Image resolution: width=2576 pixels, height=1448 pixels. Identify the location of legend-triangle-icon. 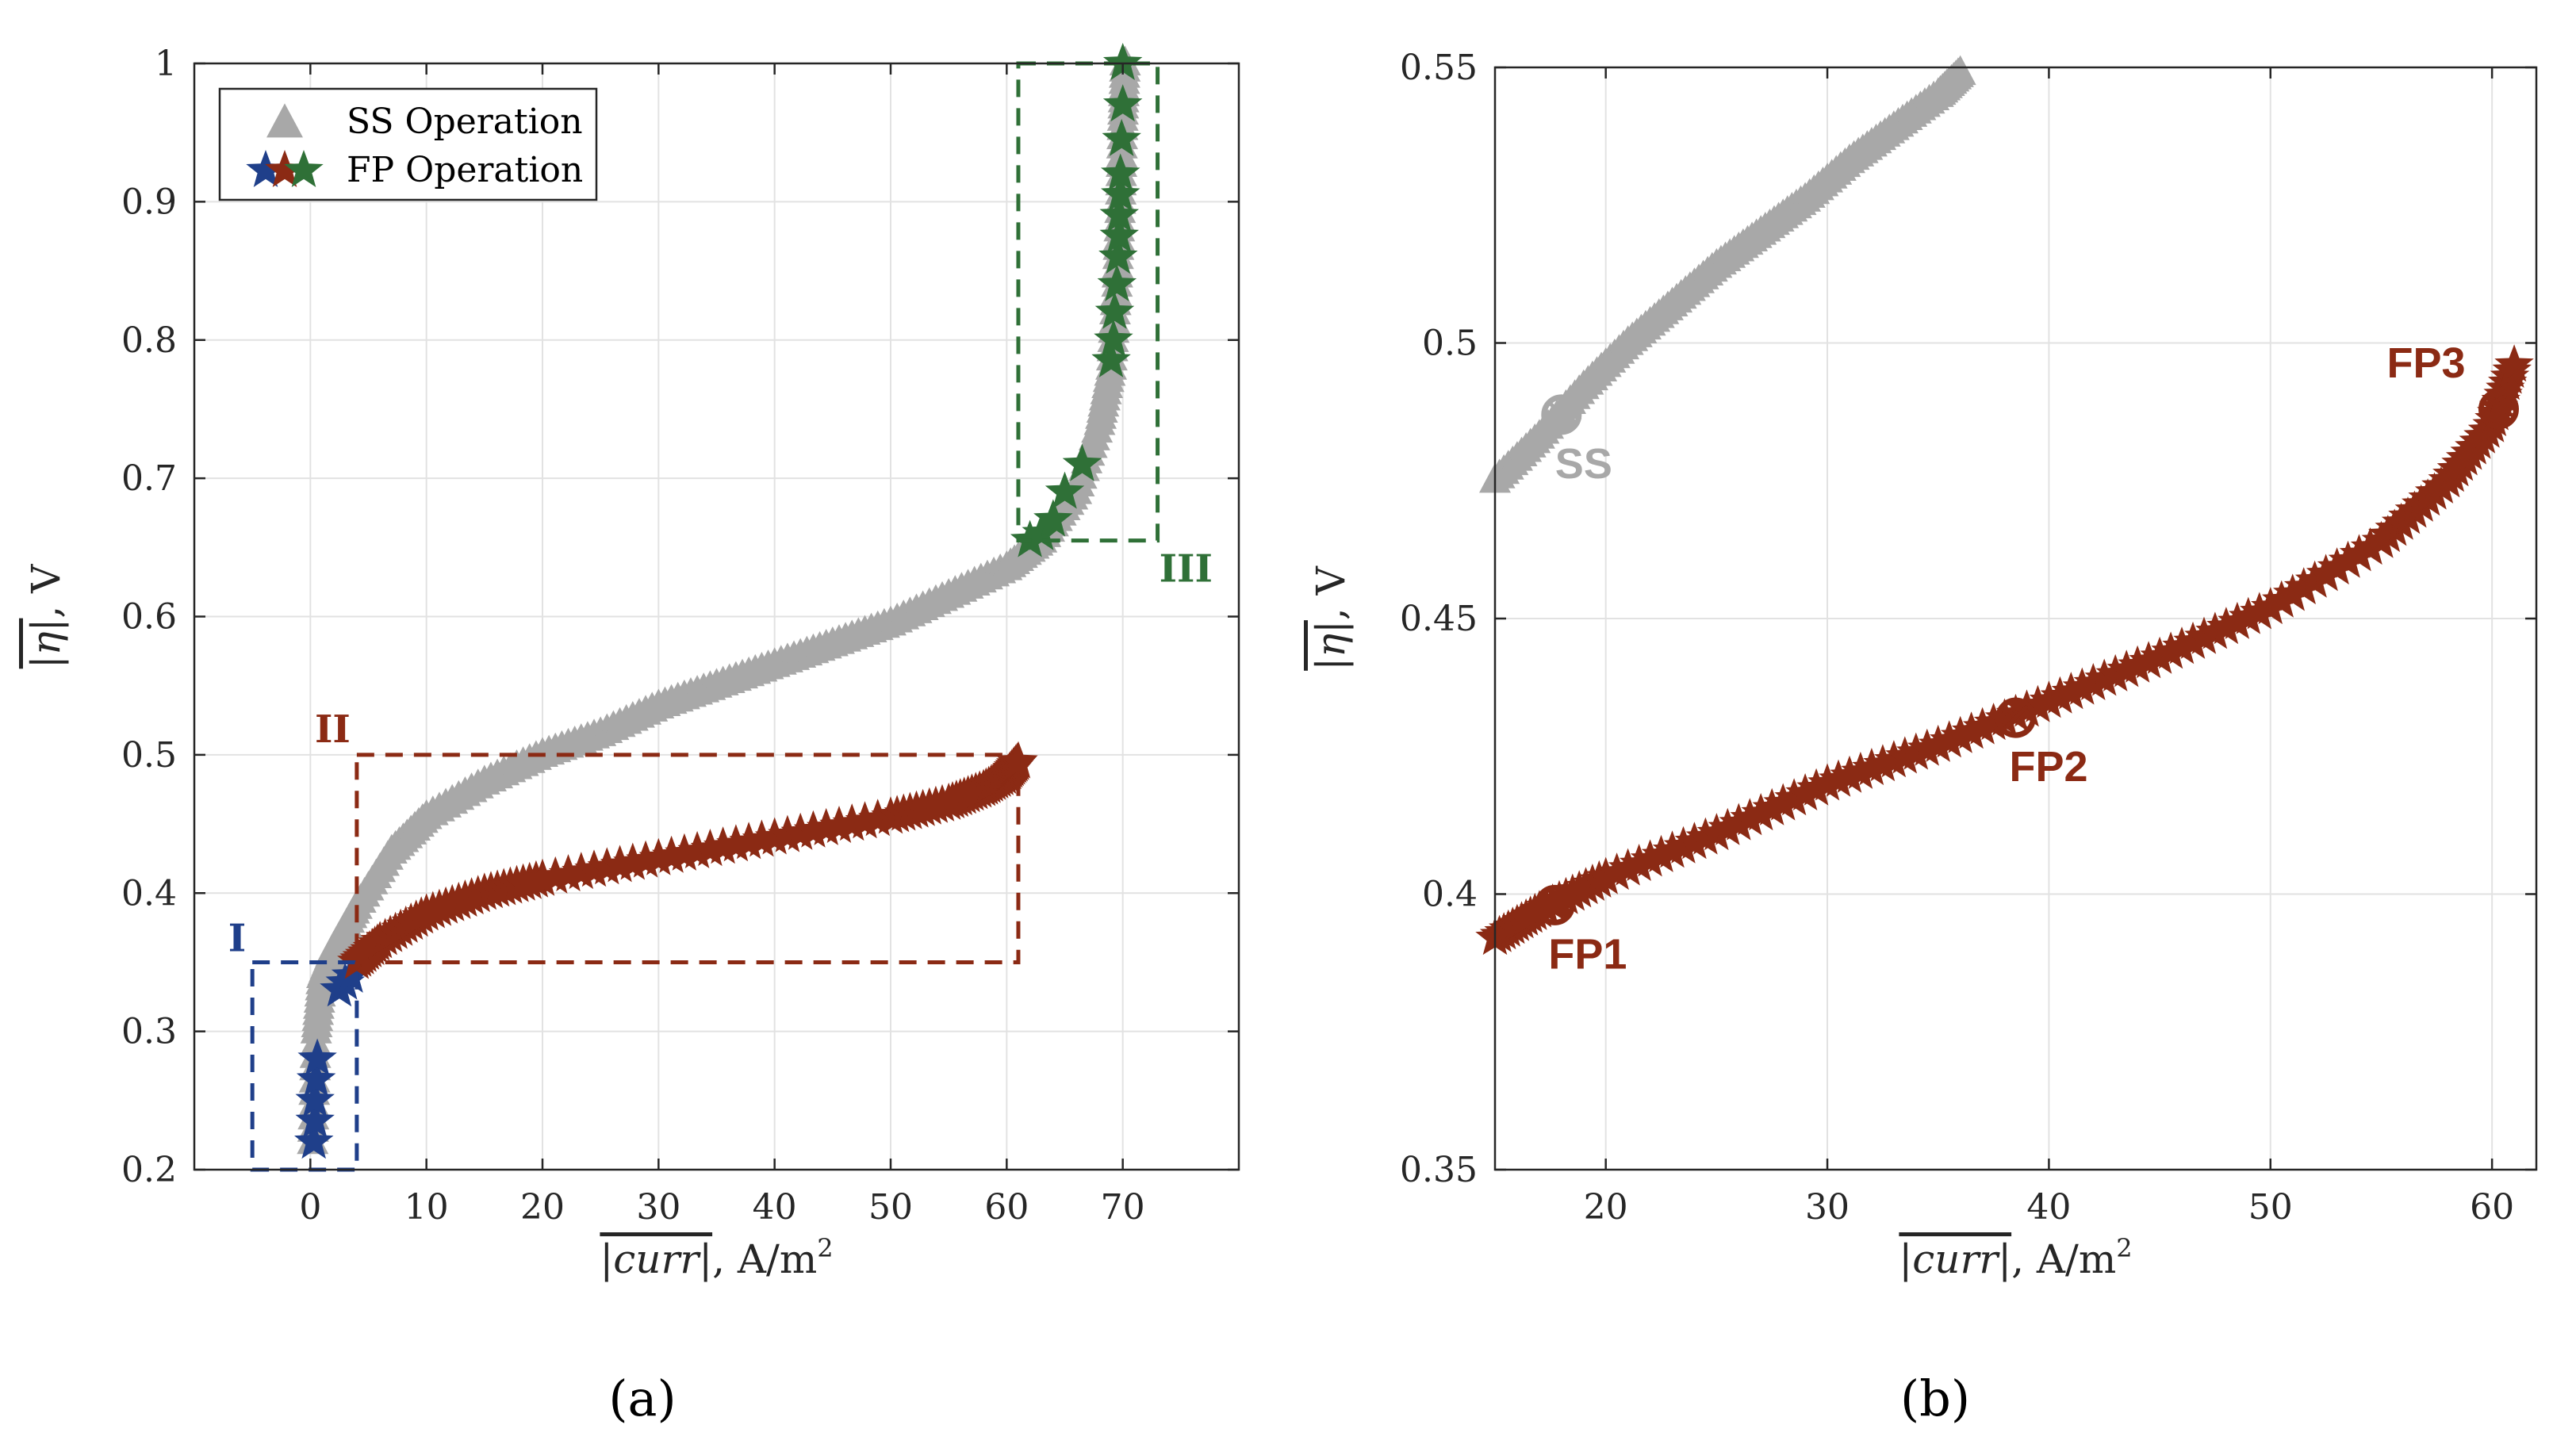
(284, 121).